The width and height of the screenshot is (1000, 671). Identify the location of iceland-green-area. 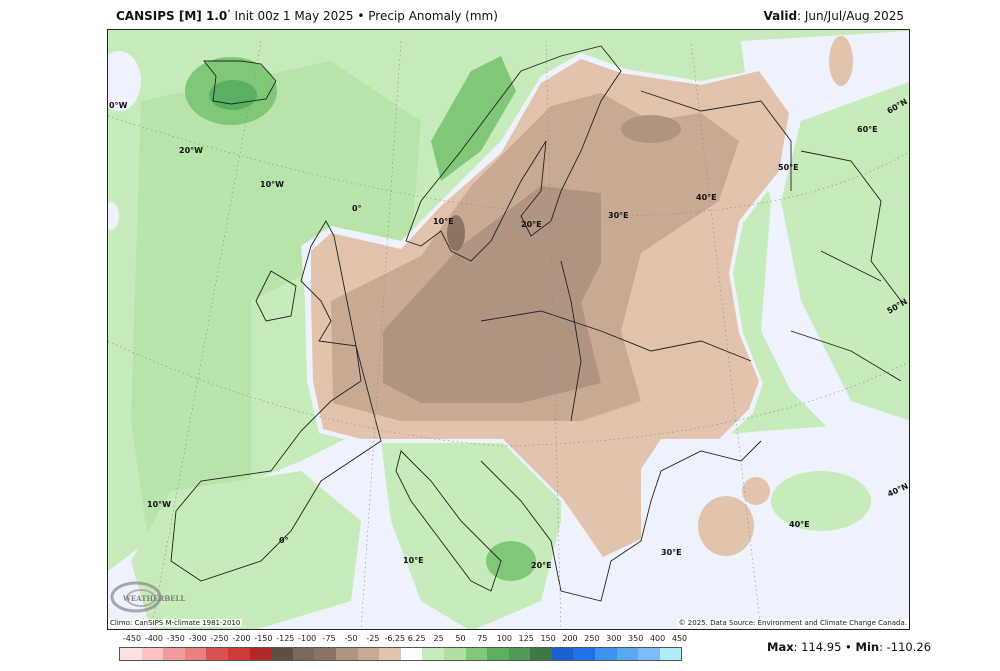
(233, 95).